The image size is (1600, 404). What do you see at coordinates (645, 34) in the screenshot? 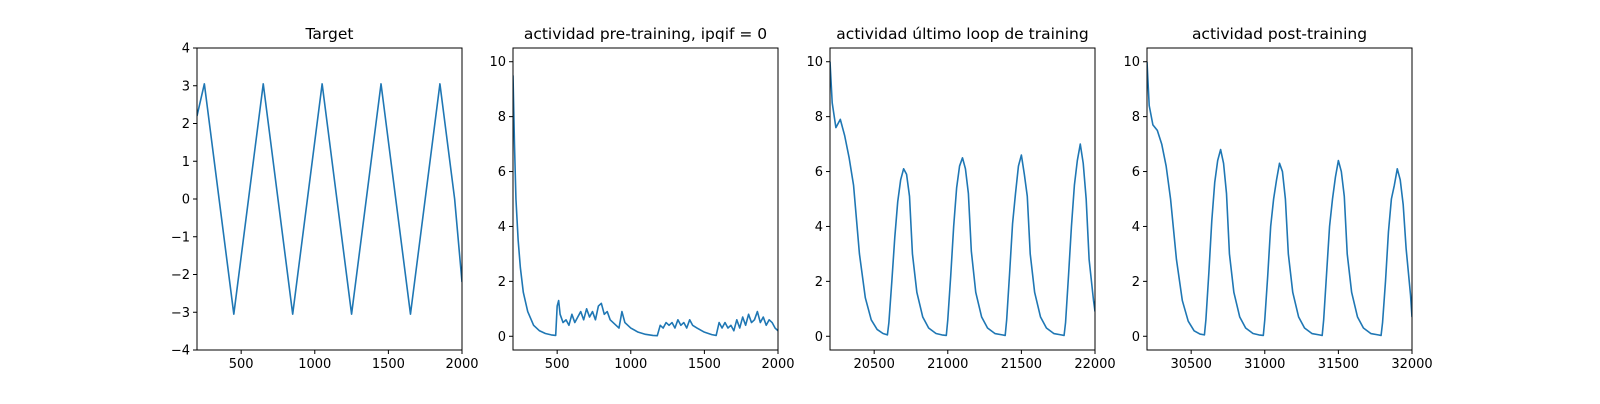
I see `subplot-title: actividad pre-training, ipqif = 0` at bounding box center [645, 34].